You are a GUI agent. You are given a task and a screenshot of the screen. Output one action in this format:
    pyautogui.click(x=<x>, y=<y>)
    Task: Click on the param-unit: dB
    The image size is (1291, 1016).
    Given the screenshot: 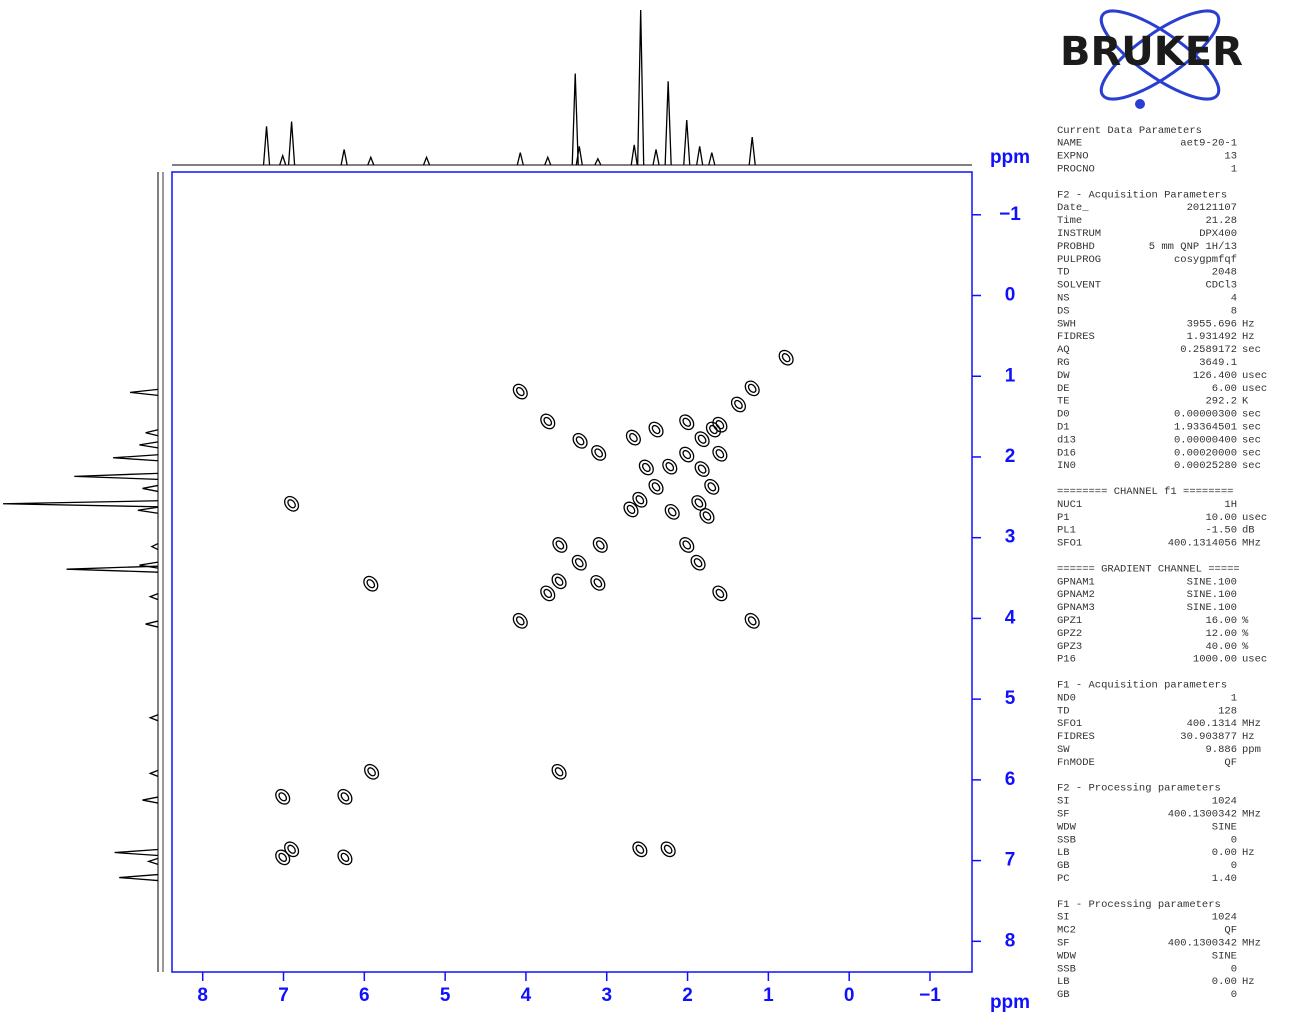 What is the action you would take?
    pyautogui.click(x=1248, y=531)
    